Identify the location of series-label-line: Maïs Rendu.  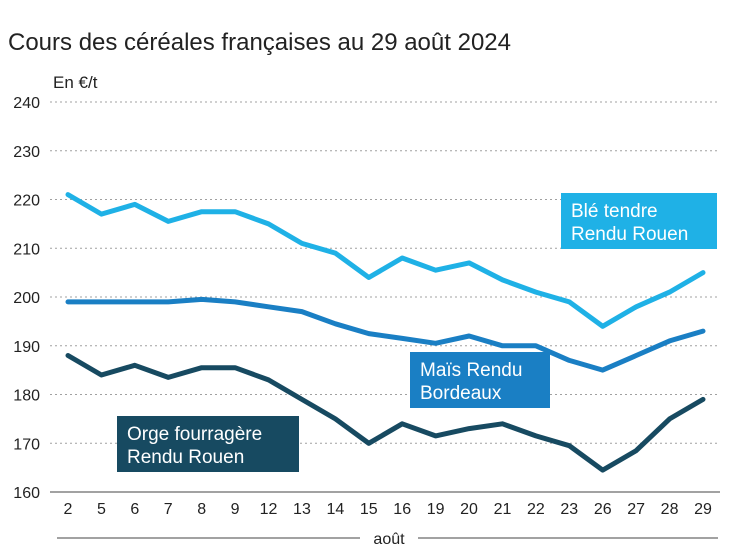
(471, 370).